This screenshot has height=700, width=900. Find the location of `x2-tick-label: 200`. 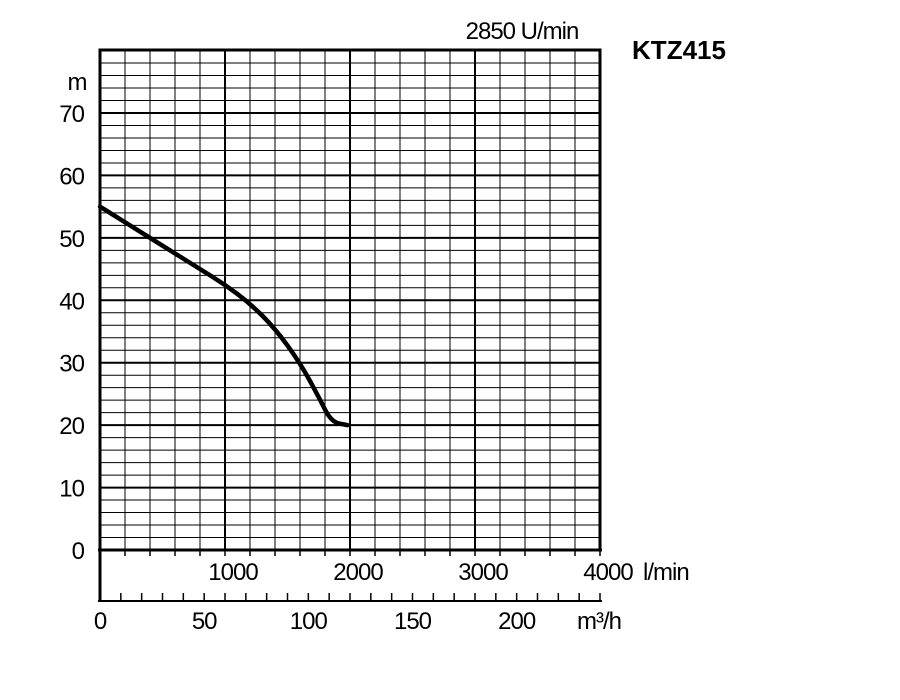

x2-tick-label: 200 is located at coordinates (517, 621).